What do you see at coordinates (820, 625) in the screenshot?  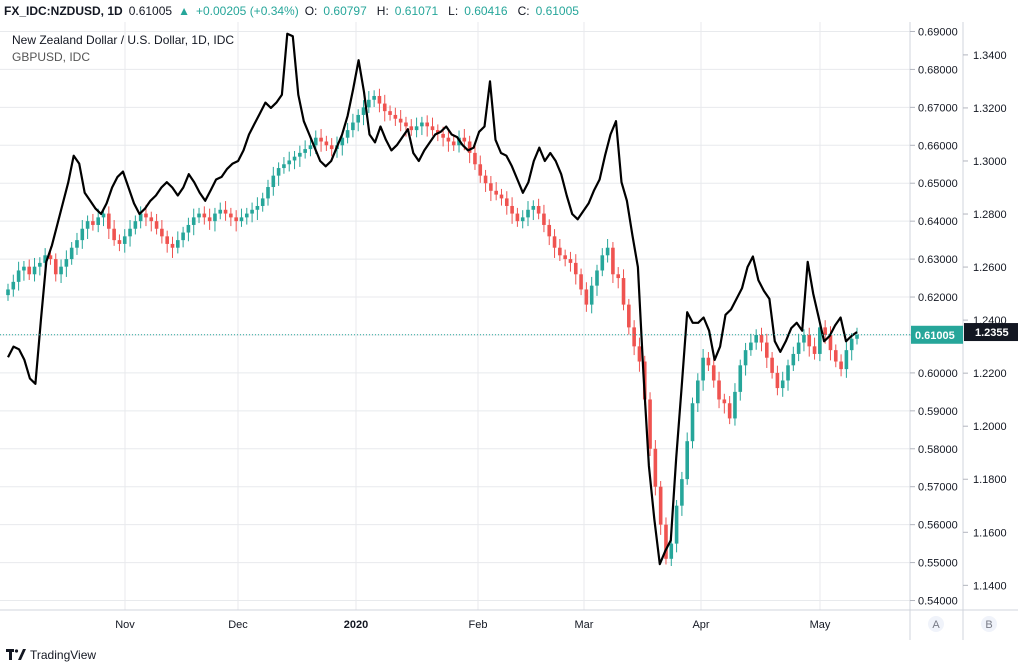 I see `x-tick-label: May` at bounding box center [820, 625].